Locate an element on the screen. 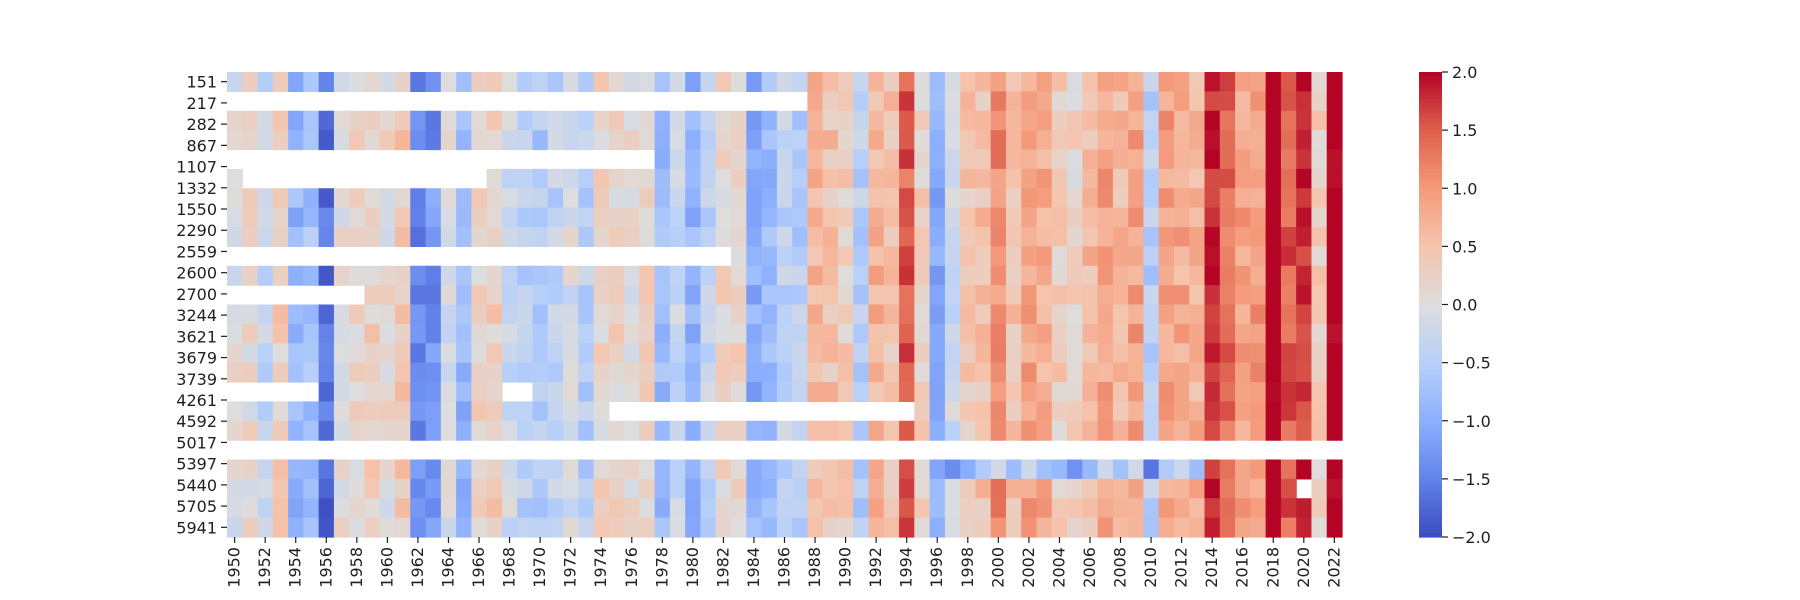 Image resolution: width=1800 pixels, height=600 pixels. x-tick-label: 1966 is located at coordinates (478, 567).